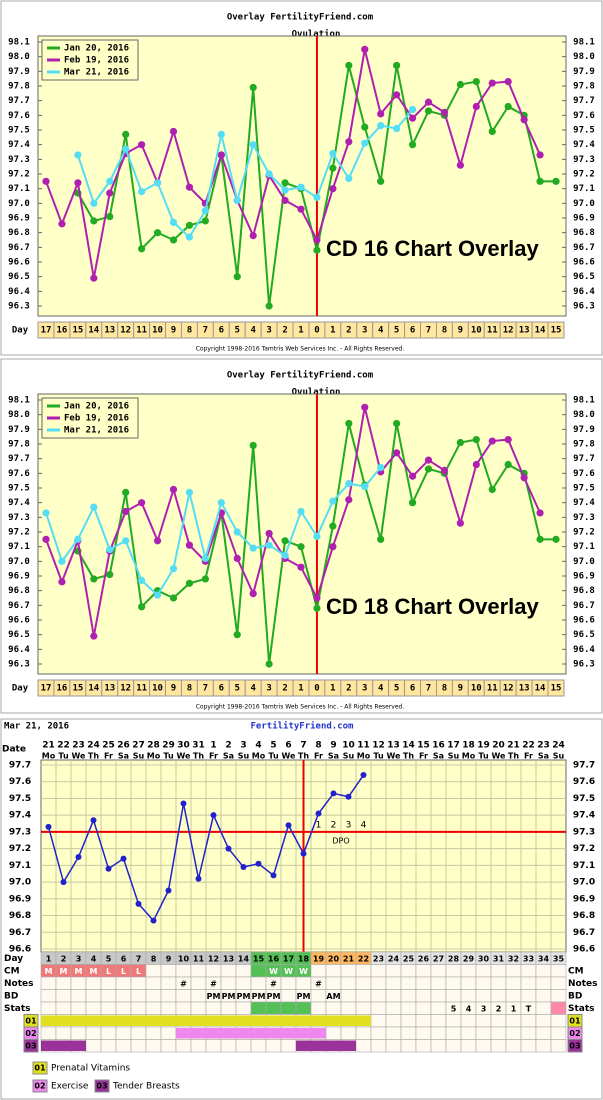  I want to click on y-tick-label: 97.6, so click(19, 474).